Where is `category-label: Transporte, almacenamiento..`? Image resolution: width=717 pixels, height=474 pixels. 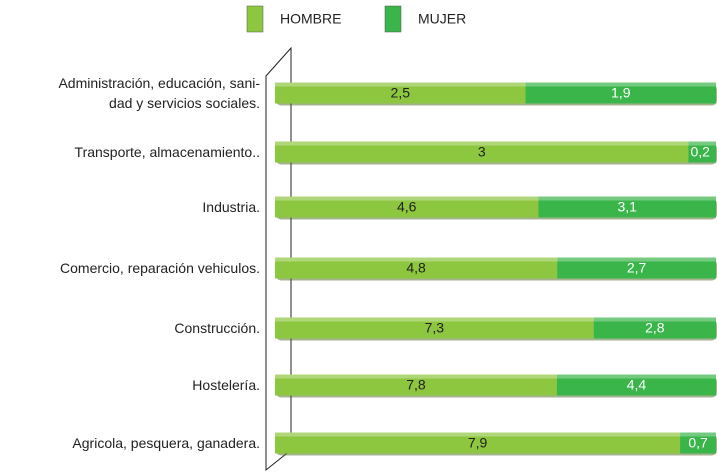 category-label: Transporte, almacenamiento.. is located at coordinates (167, 152).